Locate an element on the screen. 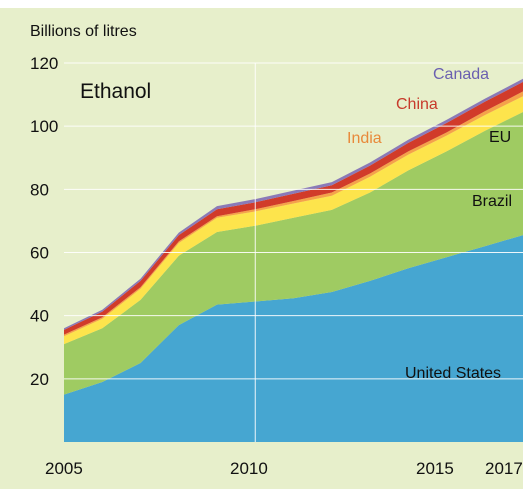  y-tick-label: 80 is located at coordinates (39, 189).